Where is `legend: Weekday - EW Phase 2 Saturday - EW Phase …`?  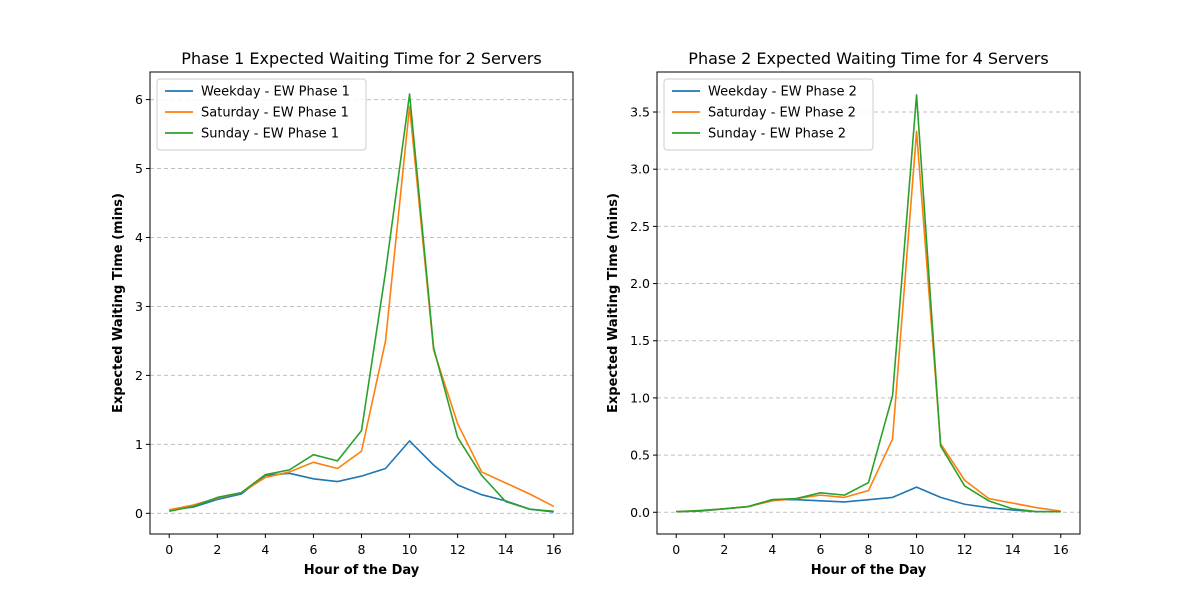 legend: Weekday - EW Phase 2 Saturday - EW Phase … is located at coordinates (768, 114).